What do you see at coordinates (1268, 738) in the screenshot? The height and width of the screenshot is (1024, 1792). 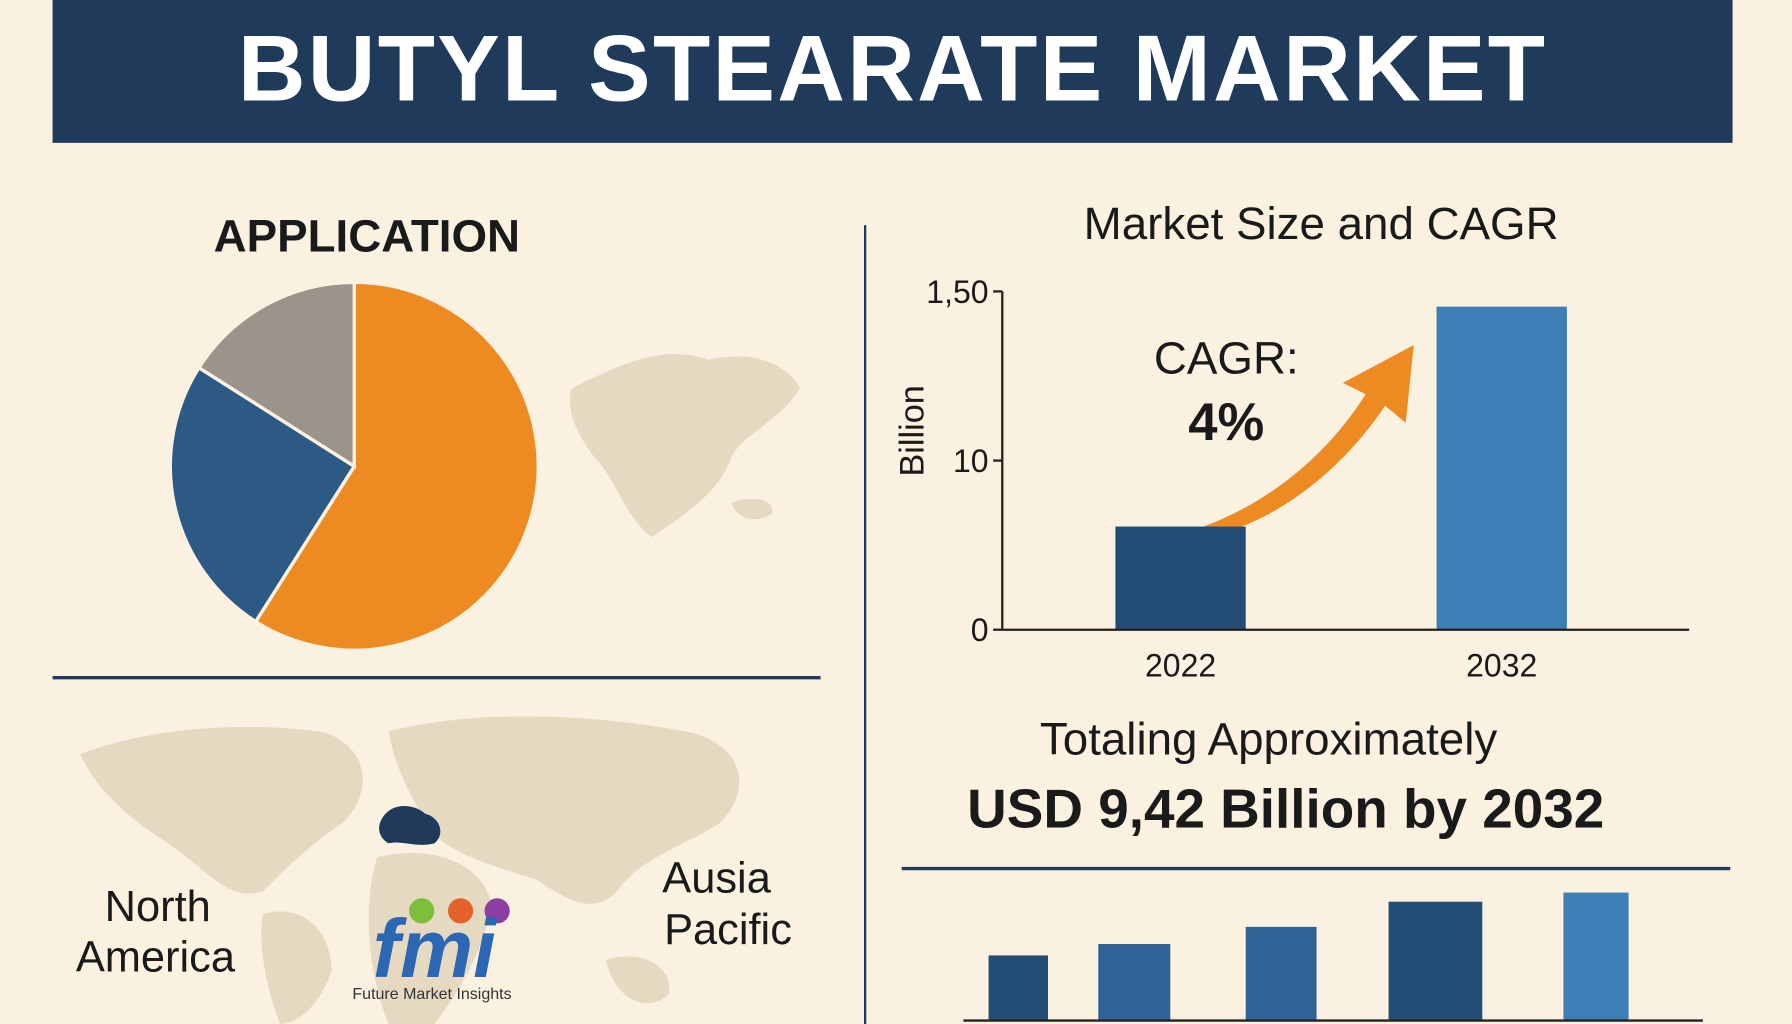 I see `summary-line: Totaling Approximately` at bounding box center [1268, 738].